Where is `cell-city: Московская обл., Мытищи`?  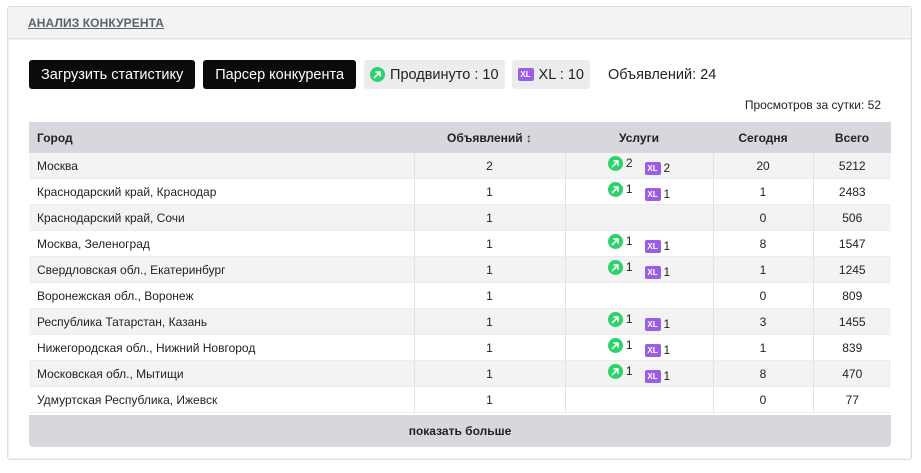
cell-city: Московская обл., Мытищи is located at coordinates (222, 373).